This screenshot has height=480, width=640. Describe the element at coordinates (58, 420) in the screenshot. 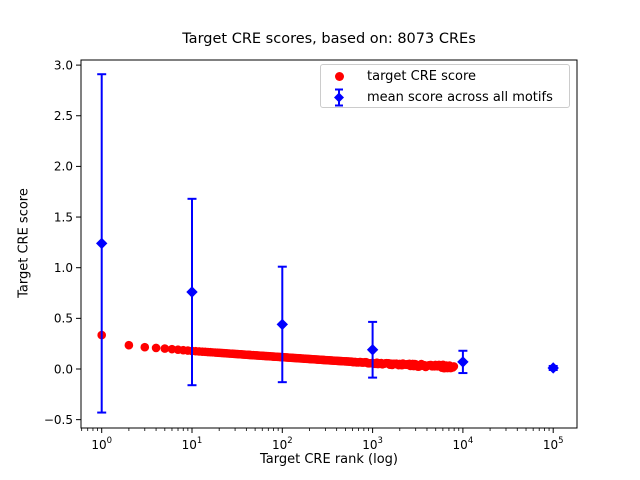

I see `y-tick-label: −0.5` at that location.